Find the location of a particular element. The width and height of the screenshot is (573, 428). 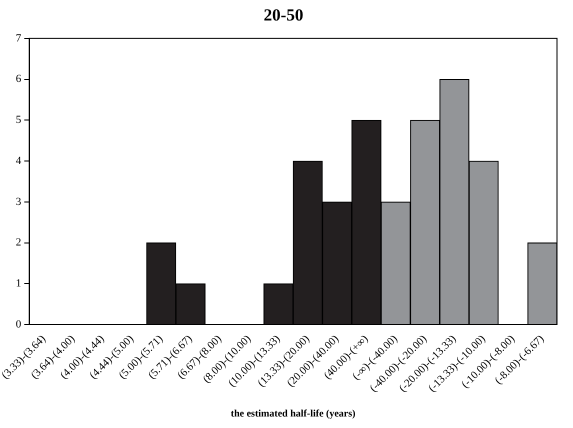

y-tick-label: 2 is located at coordinates (19, 242).